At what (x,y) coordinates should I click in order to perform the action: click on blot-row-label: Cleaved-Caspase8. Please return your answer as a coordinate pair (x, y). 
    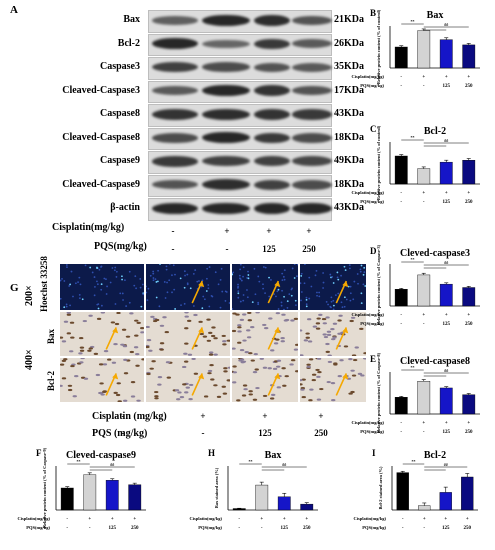
    Looking at the image, I should click on (101, 137).